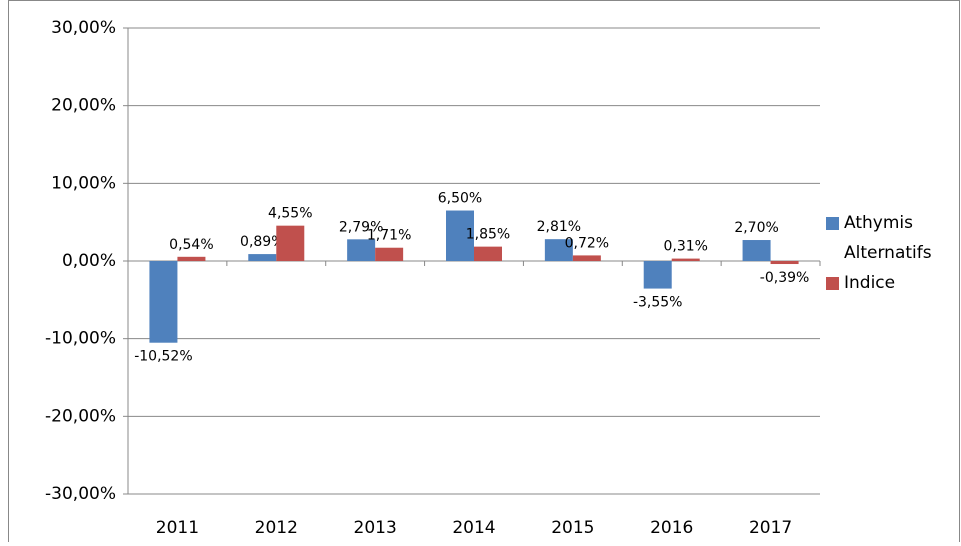 The image size is (961, 546). I want to click on data-label: -10,52%, so click(163, 357).